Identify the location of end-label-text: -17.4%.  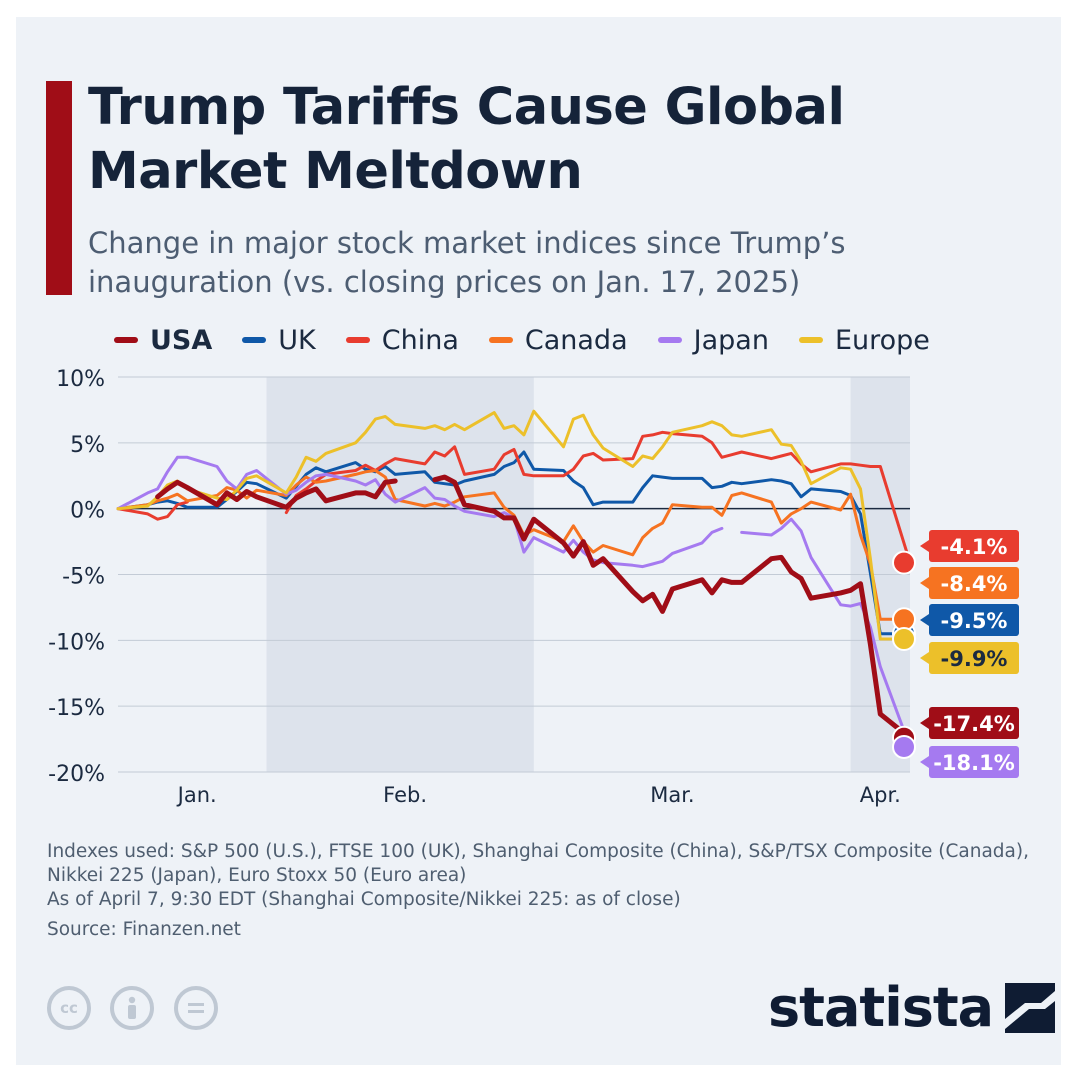
(974, 724).